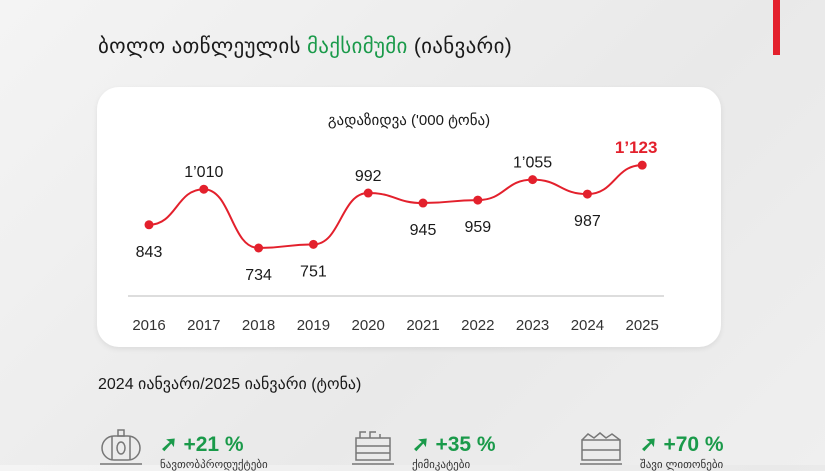  What do you see at coordinates (373, 448) in the screenshot?
I see `hopper-car-icon` at bounding box center [373, 448].